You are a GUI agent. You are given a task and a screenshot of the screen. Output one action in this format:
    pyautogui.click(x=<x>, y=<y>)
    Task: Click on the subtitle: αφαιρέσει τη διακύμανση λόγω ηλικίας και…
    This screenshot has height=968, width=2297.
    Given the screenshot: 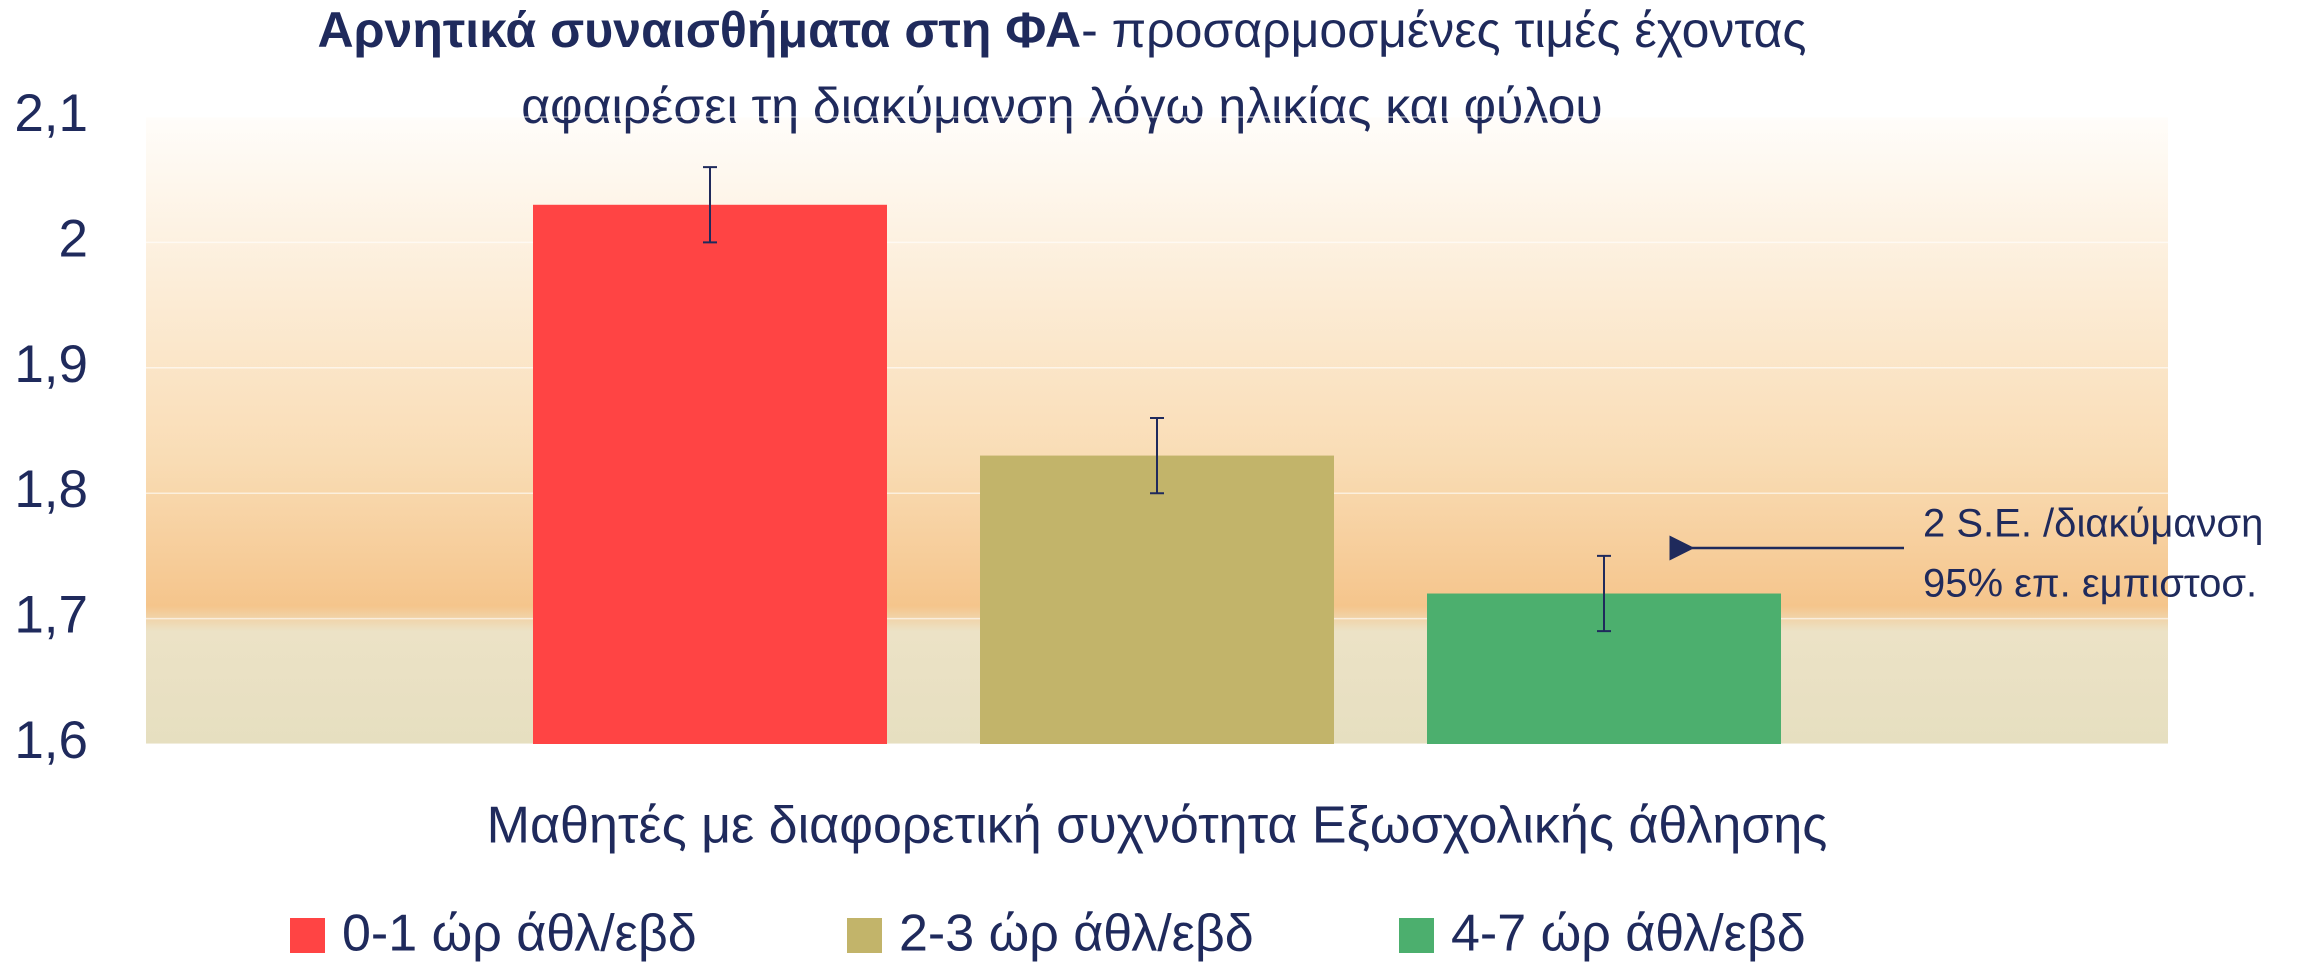 What is the action you would take?
    pyautogui.click(x=1062, y=106)
    